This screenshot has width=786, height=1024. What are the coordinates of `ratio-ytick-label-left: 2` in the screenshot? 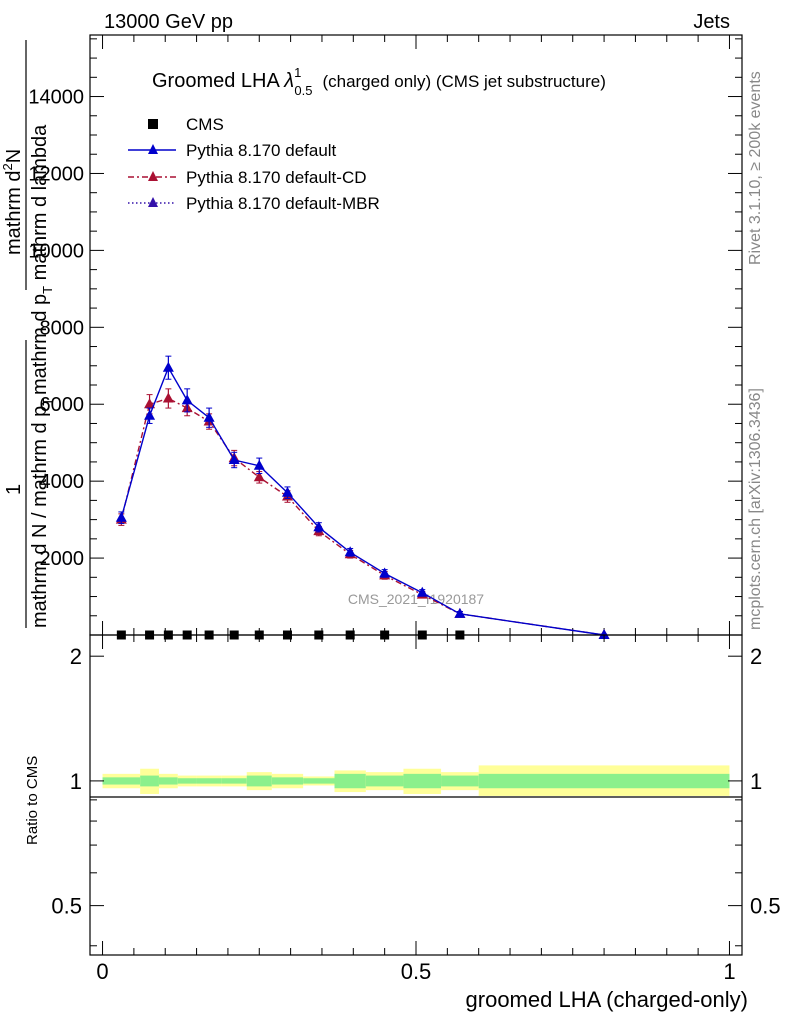 It's located at (76, 656).